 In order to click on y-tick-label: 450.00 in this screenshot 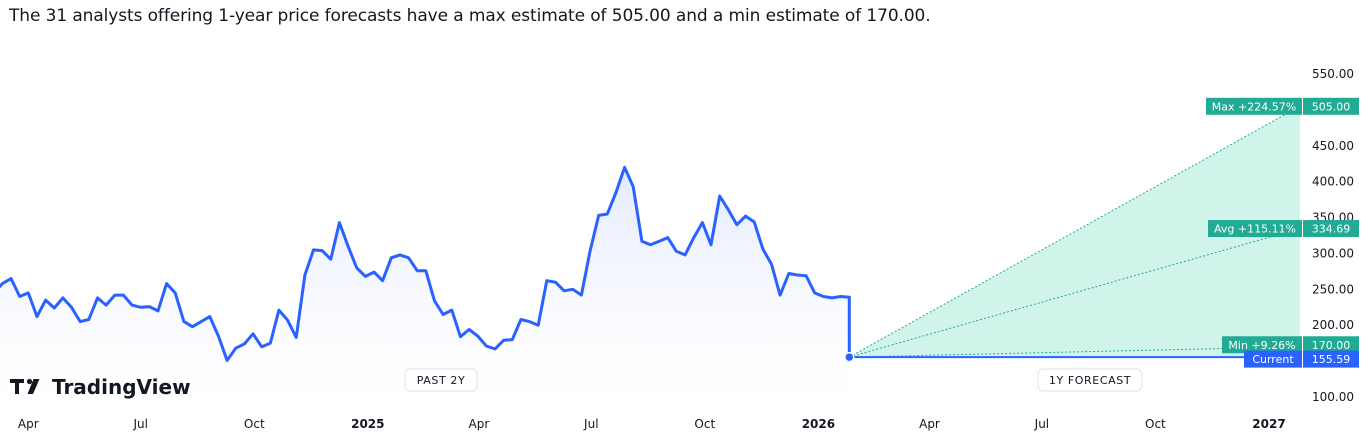, I will do `click(1333, 146)`.